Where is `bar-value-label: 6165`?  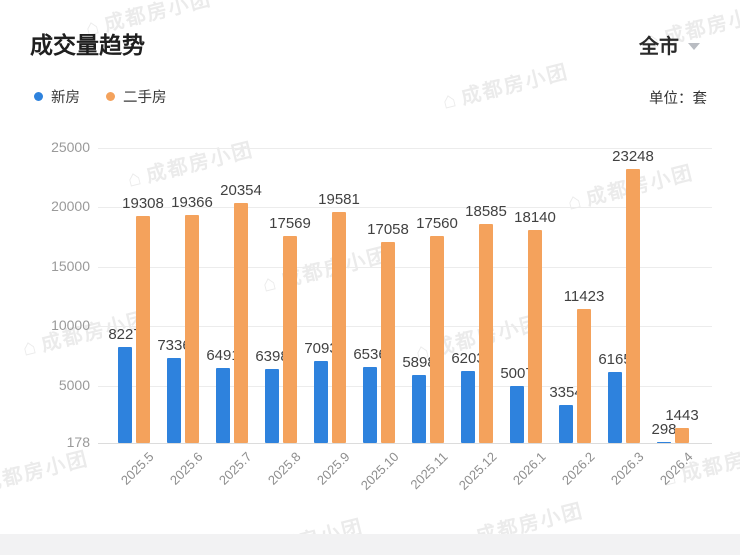 bar-value-label: 6165 is located at coordinates (615, 359).